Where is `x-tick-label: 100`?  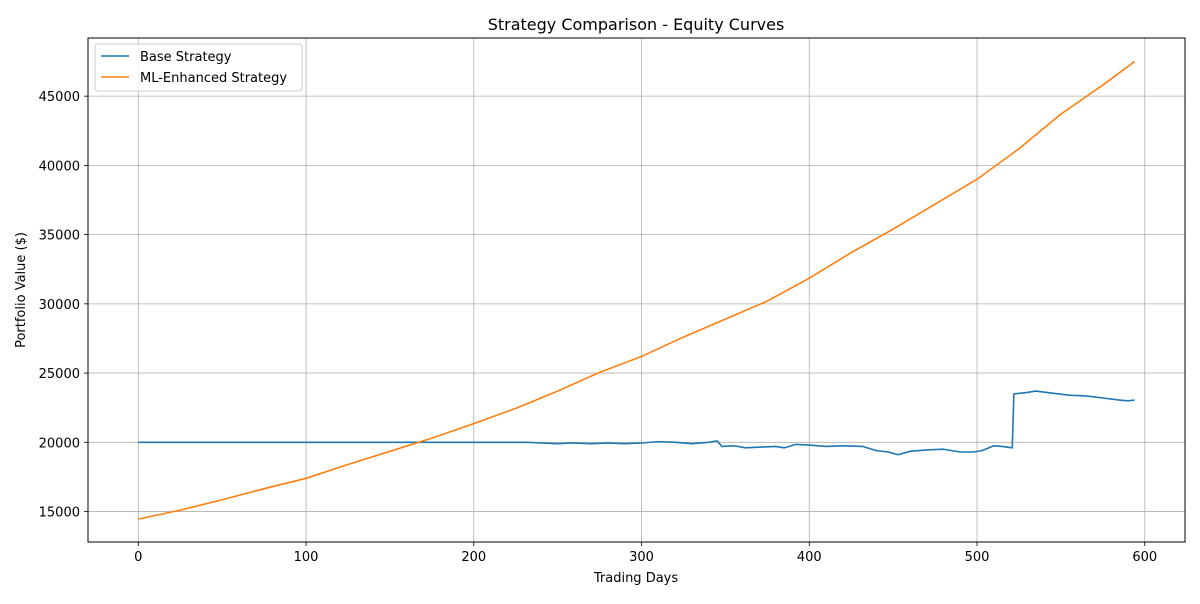 x-tick-label: 100 is located at coordinates (306, 557).